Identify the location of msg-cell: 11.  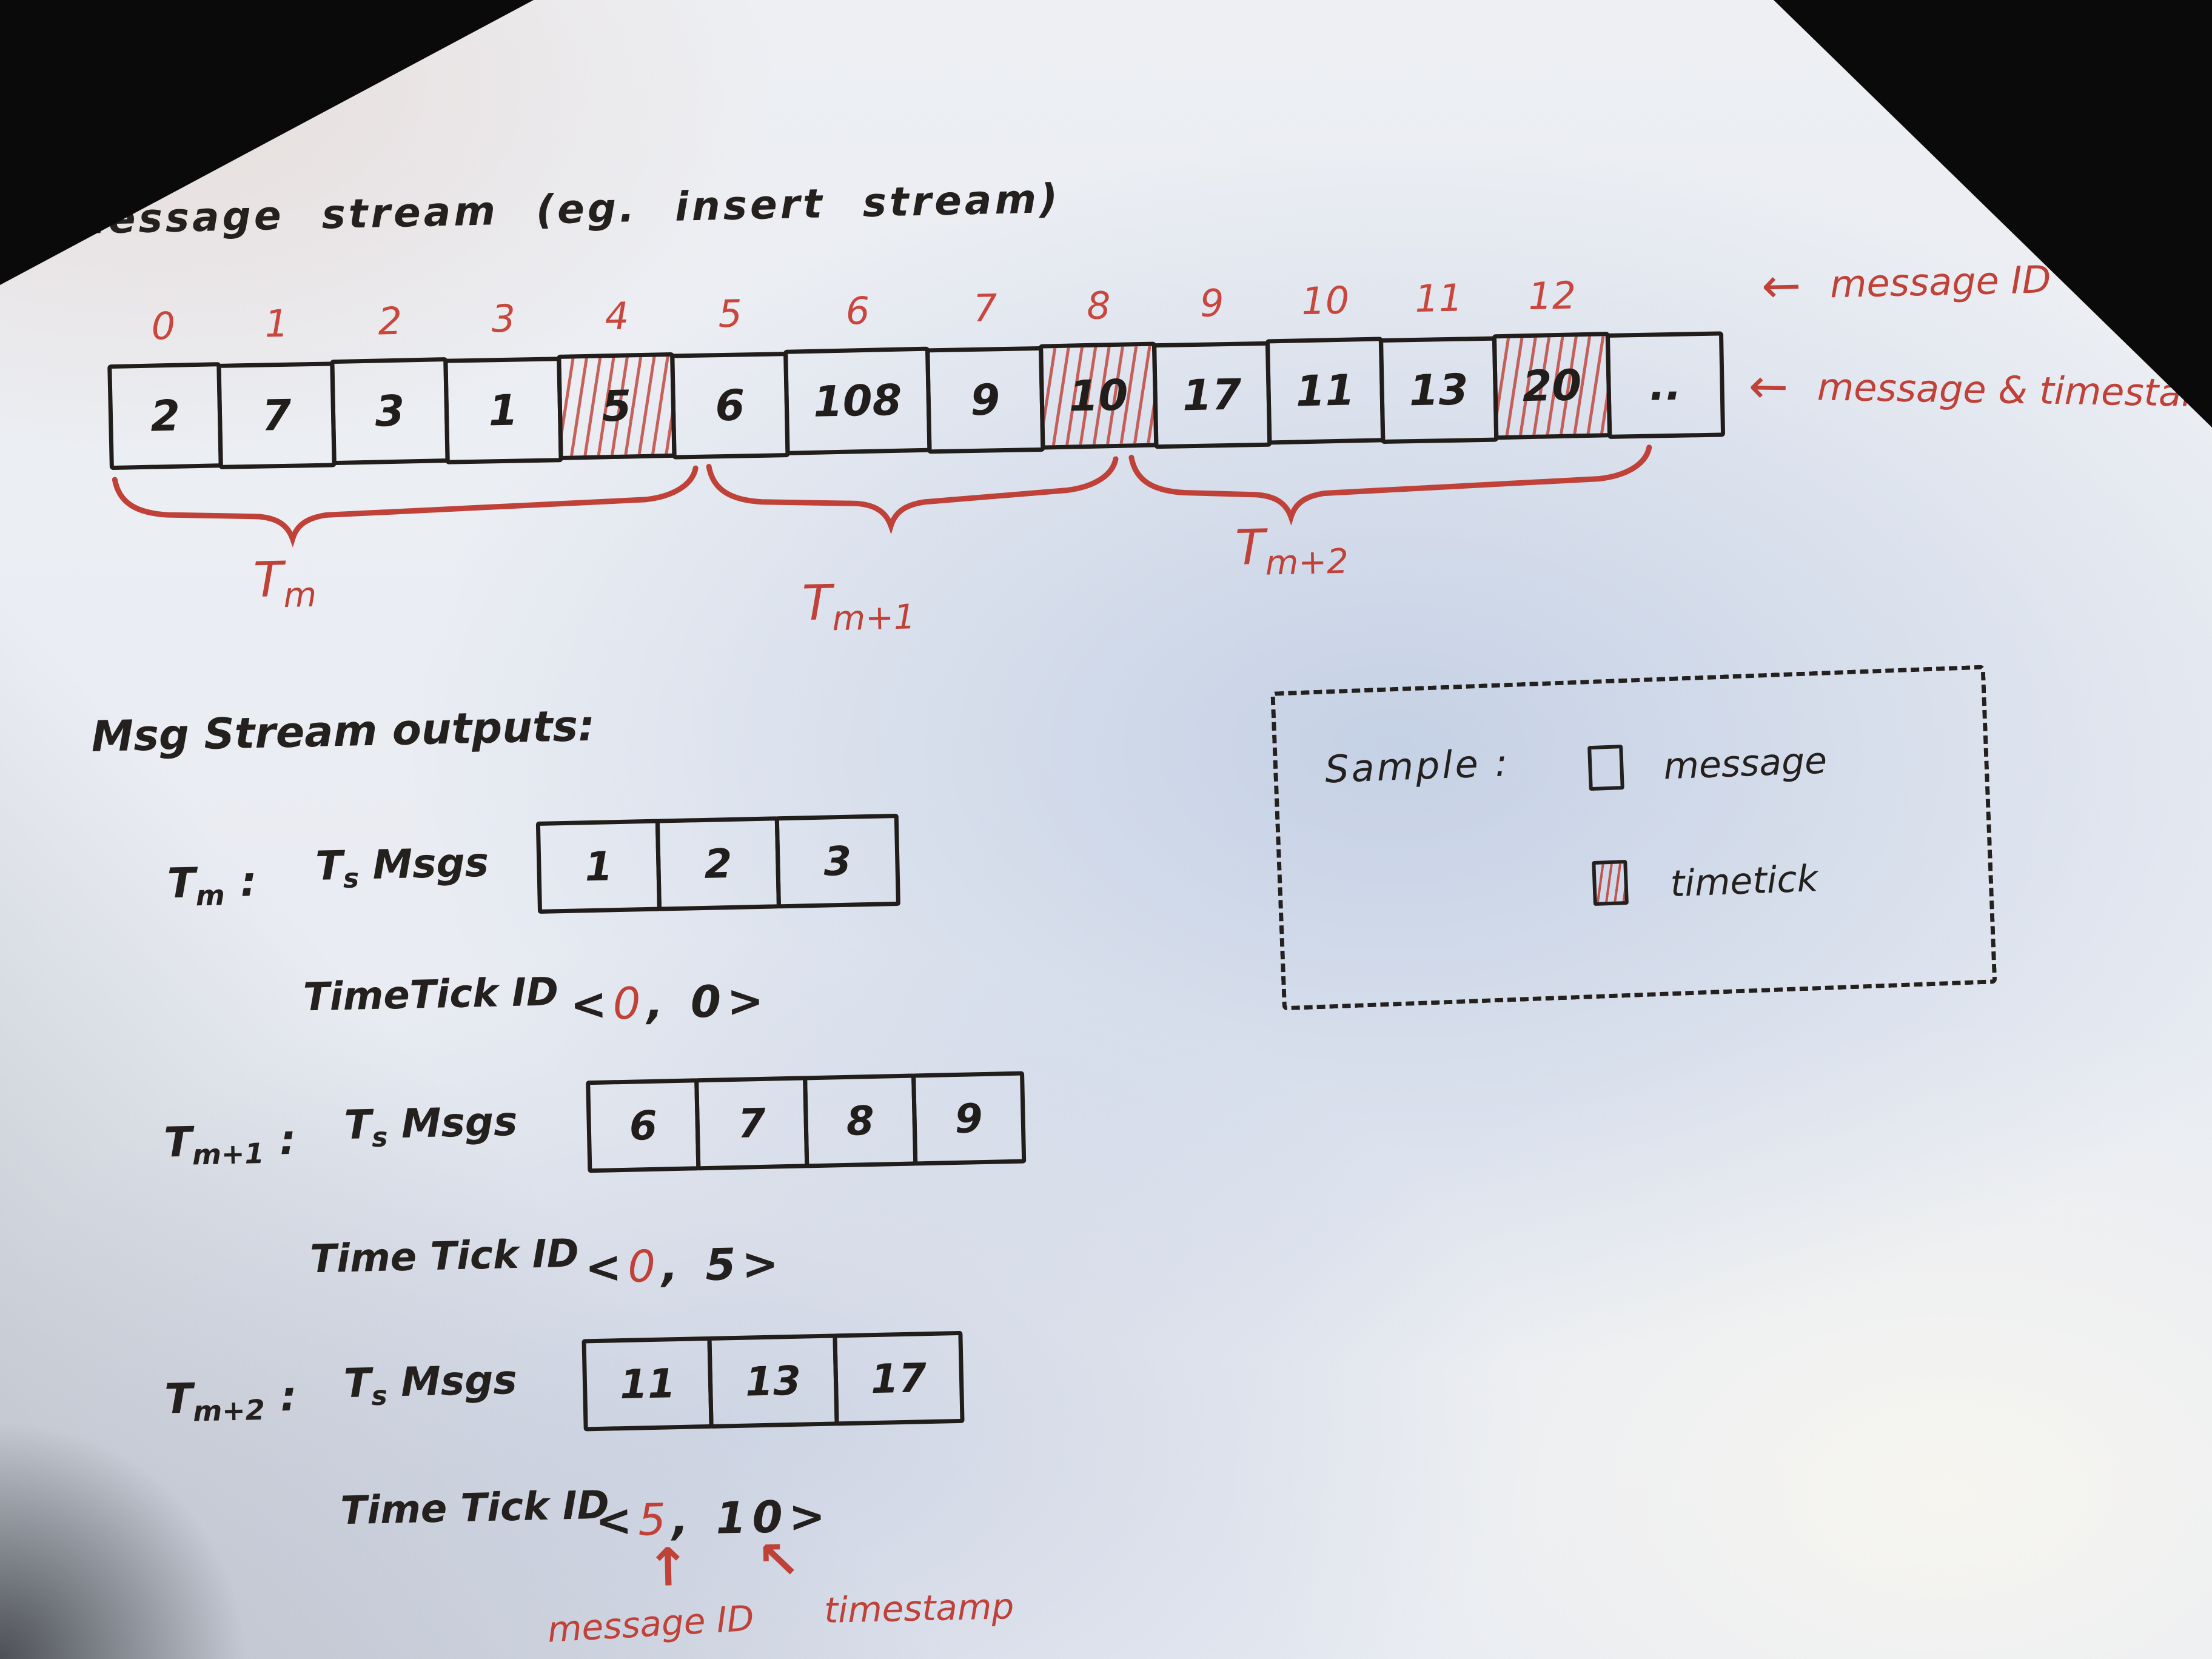
(647, 1384).